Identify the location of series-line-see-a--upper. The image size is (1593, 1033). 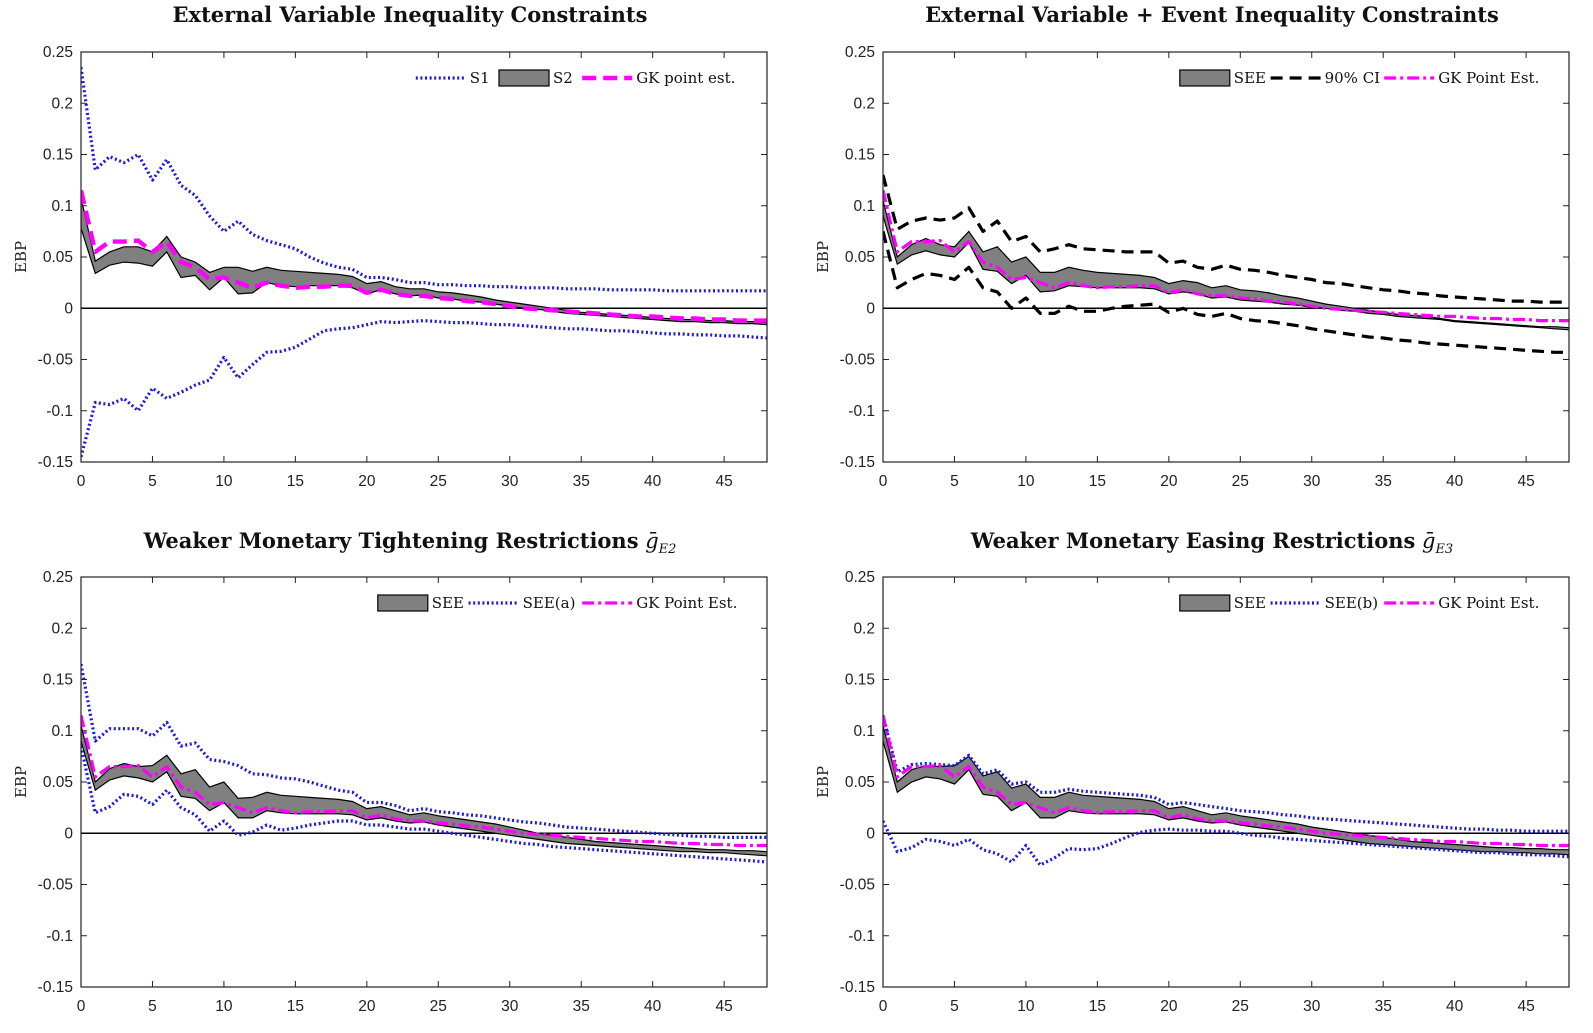
(424, 751).